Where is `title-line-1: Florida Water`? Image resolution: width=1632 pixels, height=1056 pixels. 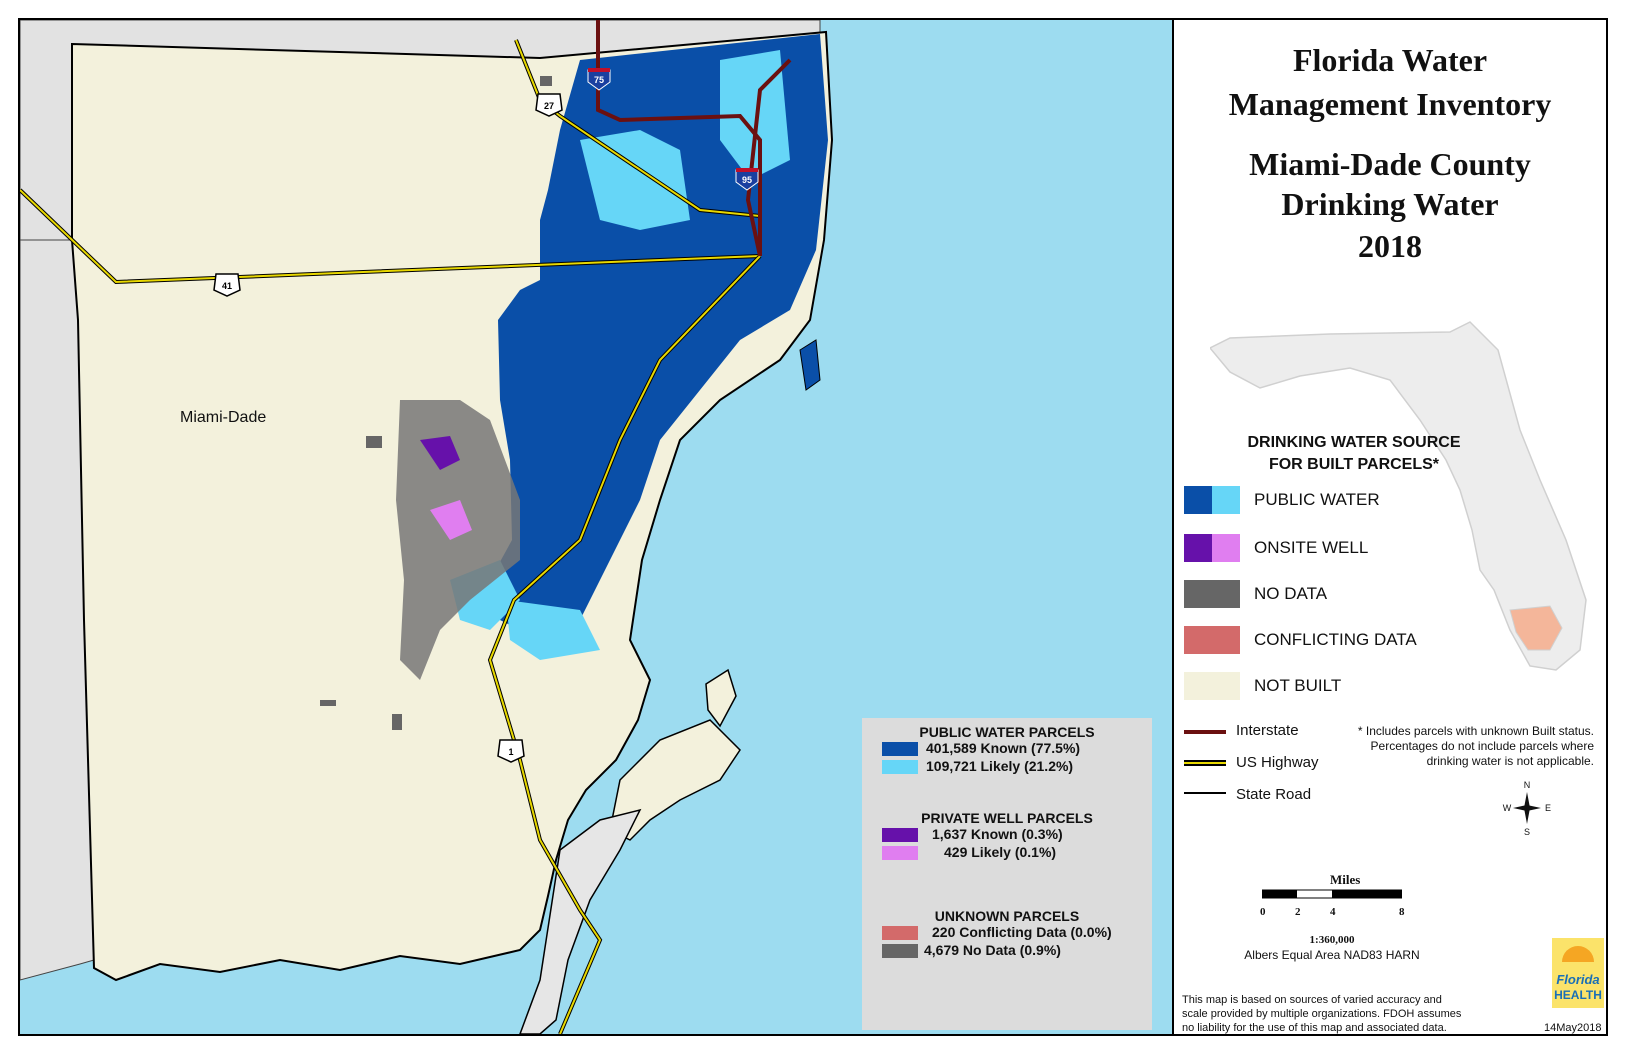 title-line-1: Florida Water is located at coordinates (1390, 60).